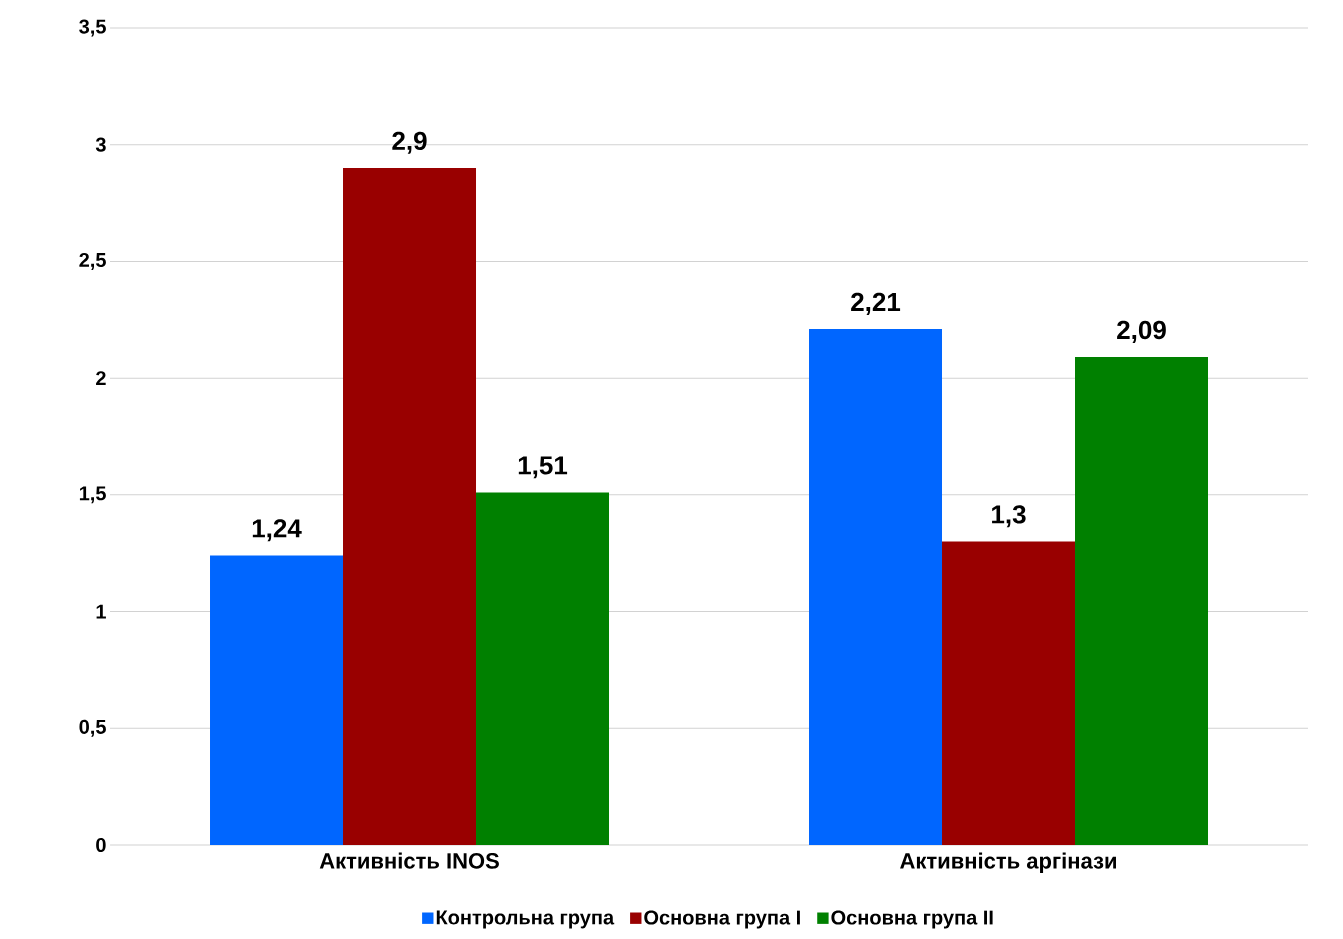 The height and width of the screenshot is (939, 1343). What do you see at coordinates (1009, 516) in the screenshot?
I see `data-label: 1,3` at bounding box center [1009, 516].